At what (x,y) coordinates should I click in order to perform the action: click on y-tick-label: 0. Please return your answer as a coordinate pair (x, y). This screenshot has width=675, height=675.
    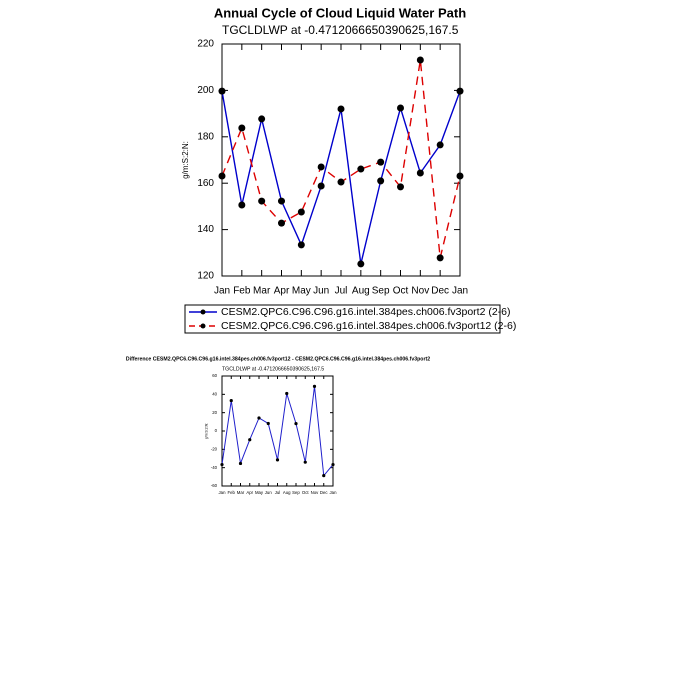
    Looking at the image, I should click on (216, 430).